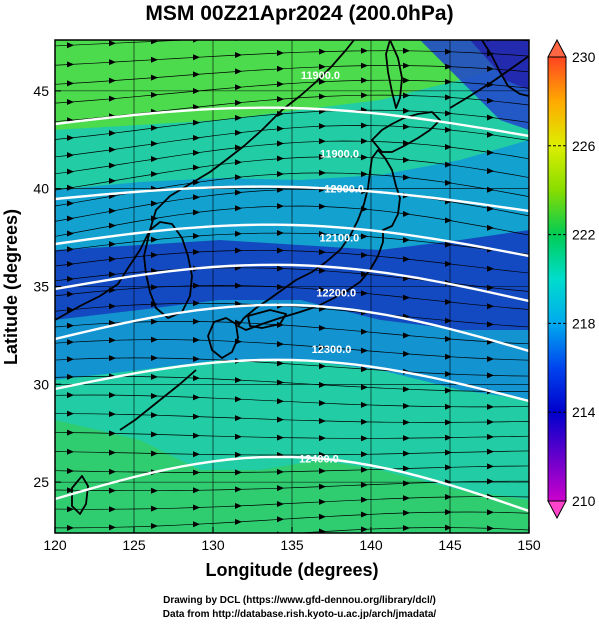 Image resolution: width=599 pixels, height=625 pixels. I want to click on colorbar-tick-label: 230, so click(584, 57).